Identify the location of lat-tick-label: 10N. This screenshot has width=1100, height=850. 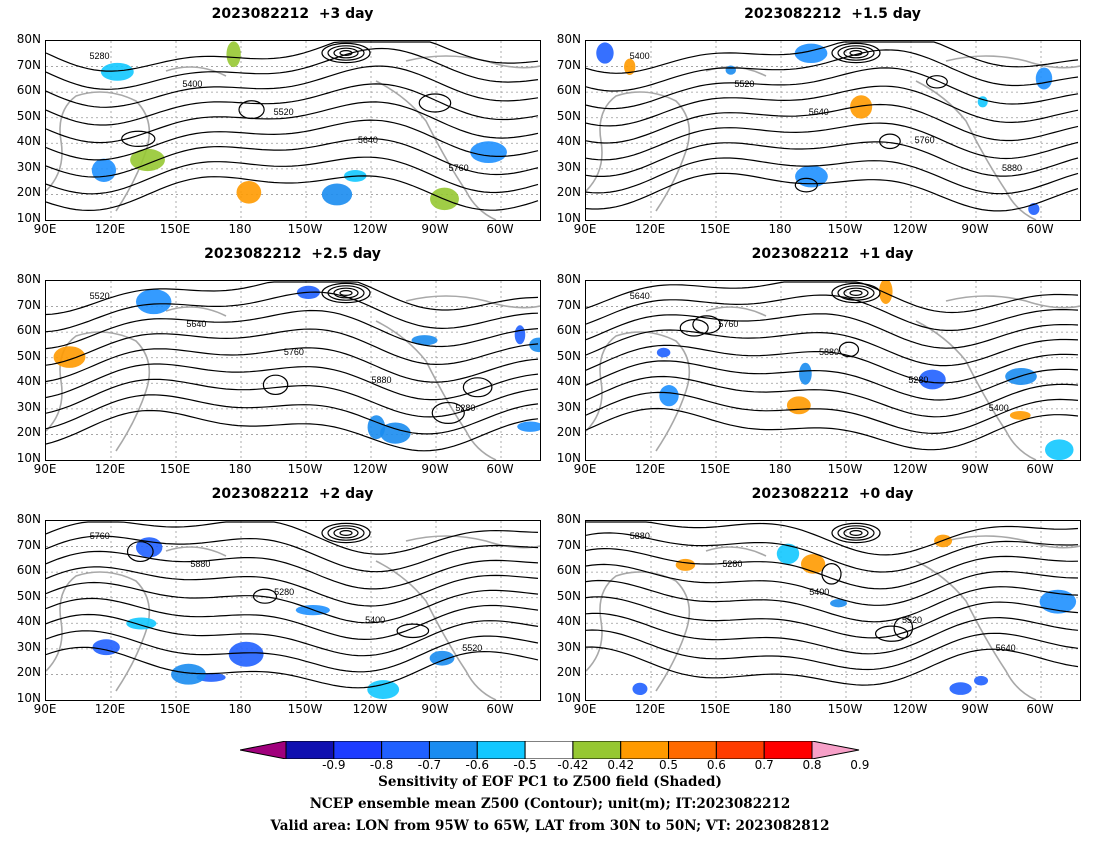
(28, 698).